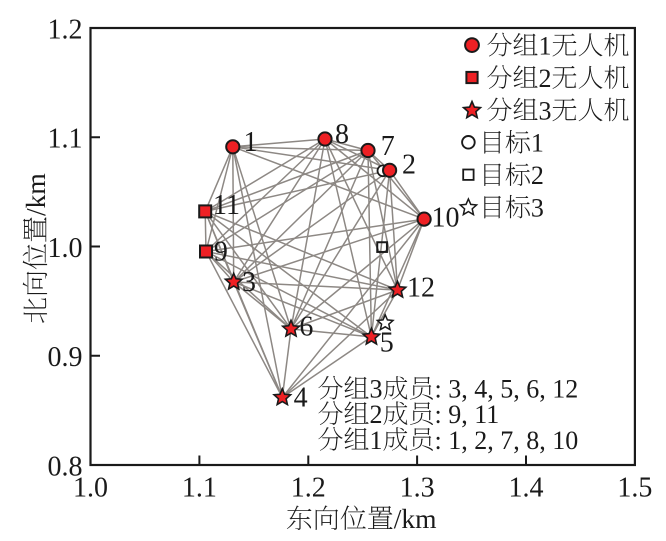  Describe the element at coordinates (507, 440) in the screenshot. I see `svg-text:: 1, 2, 7, 8, 10: : 1, 2, 7, 8, 10` at that location.